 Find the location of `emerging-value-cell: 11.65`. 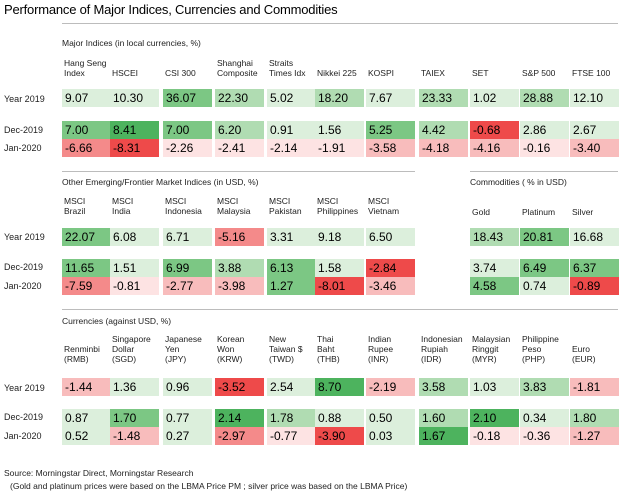

emerging-value-cell: 11.65 is located at coordinates (86, 268).